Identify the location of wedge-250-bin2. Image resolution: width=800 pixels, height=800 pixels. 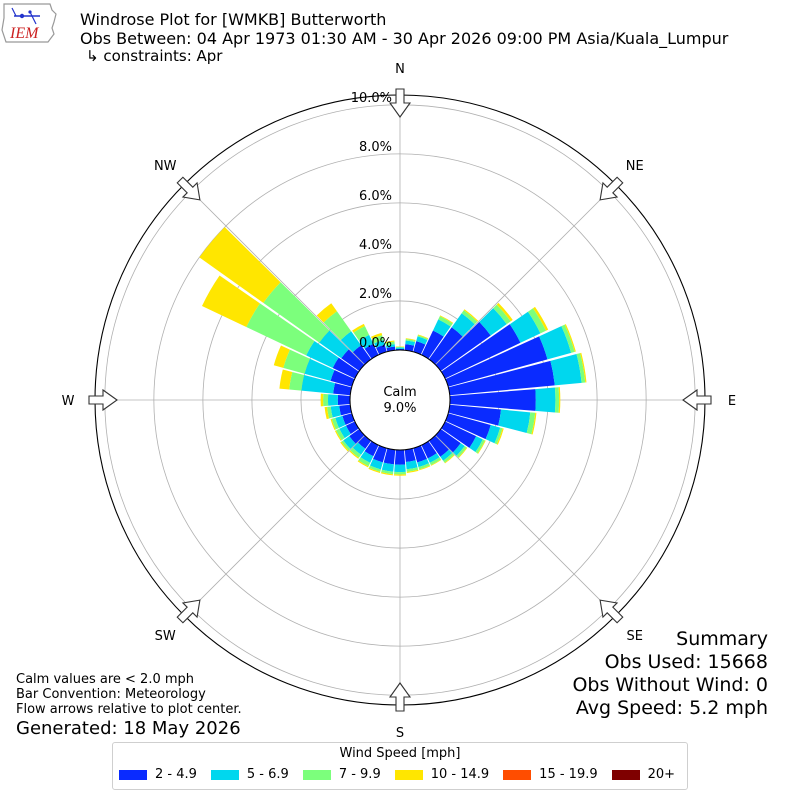
(335, 423).